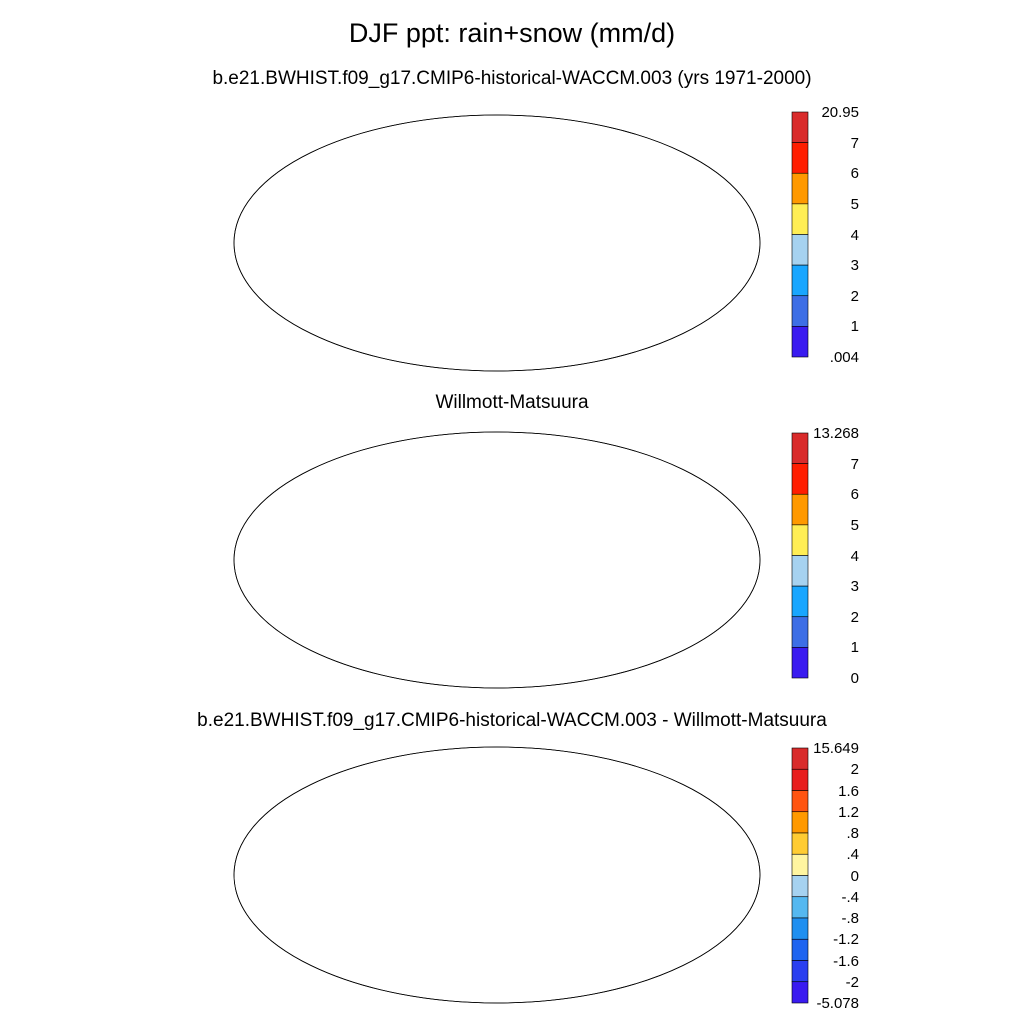 The height and width of the screenshot is (1024, 1024). I want to click on page-title: DJF ppt: rain+snow (mm/d), so click(512, 33).